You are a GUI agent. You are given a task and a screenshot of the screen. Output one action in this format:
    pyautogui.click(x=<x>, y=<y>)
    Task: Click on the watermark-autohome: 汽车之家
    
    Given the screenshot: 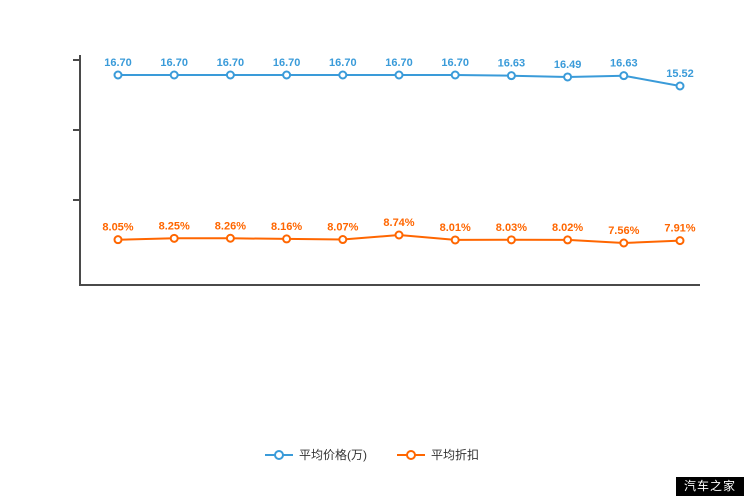 What is the action you would take?
    pyautogui.click(x=709, y=486)
    